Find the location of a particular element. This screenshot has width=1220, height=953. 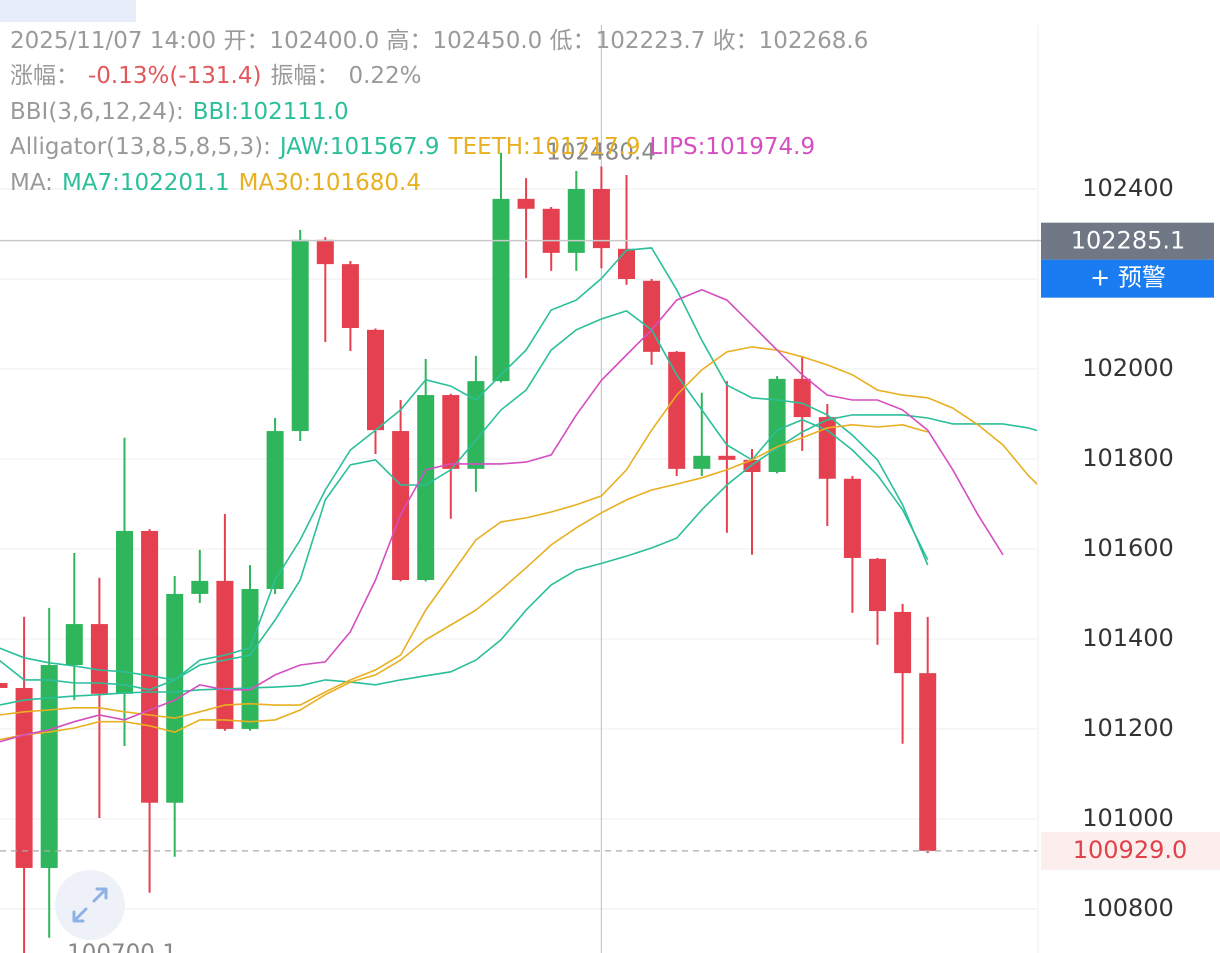

header-text: 0.22% is located at coordinates (385, 76).